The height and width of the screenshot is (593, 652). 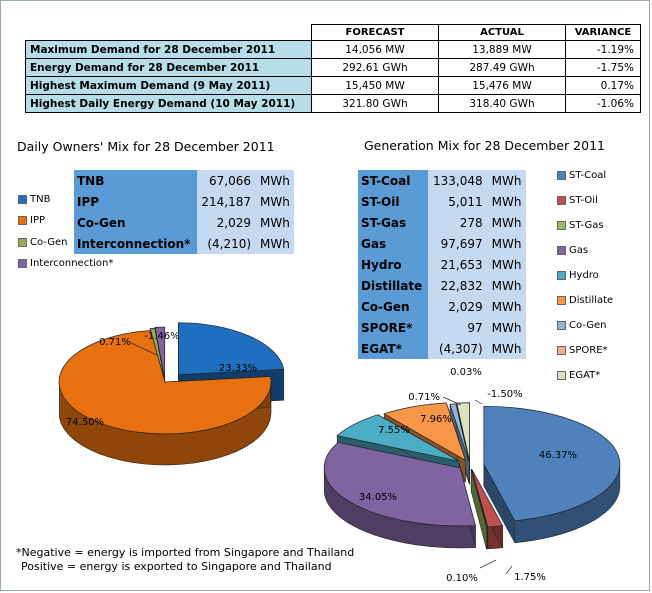 I want to click on generation-row: Distillate 22,832 MWh, so click(x=442, y=285).